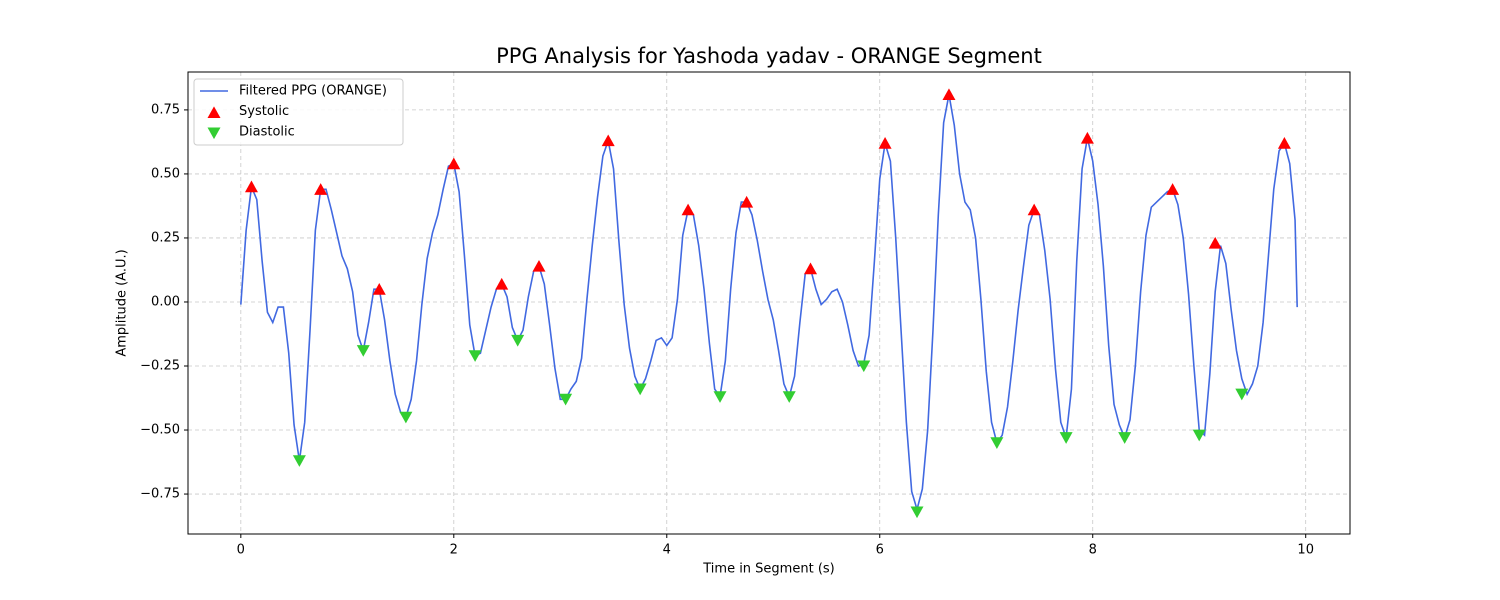 The height and width of the screenshot is (600, 1500). I want to click on legend-label: Systolic, so click(264, 111).